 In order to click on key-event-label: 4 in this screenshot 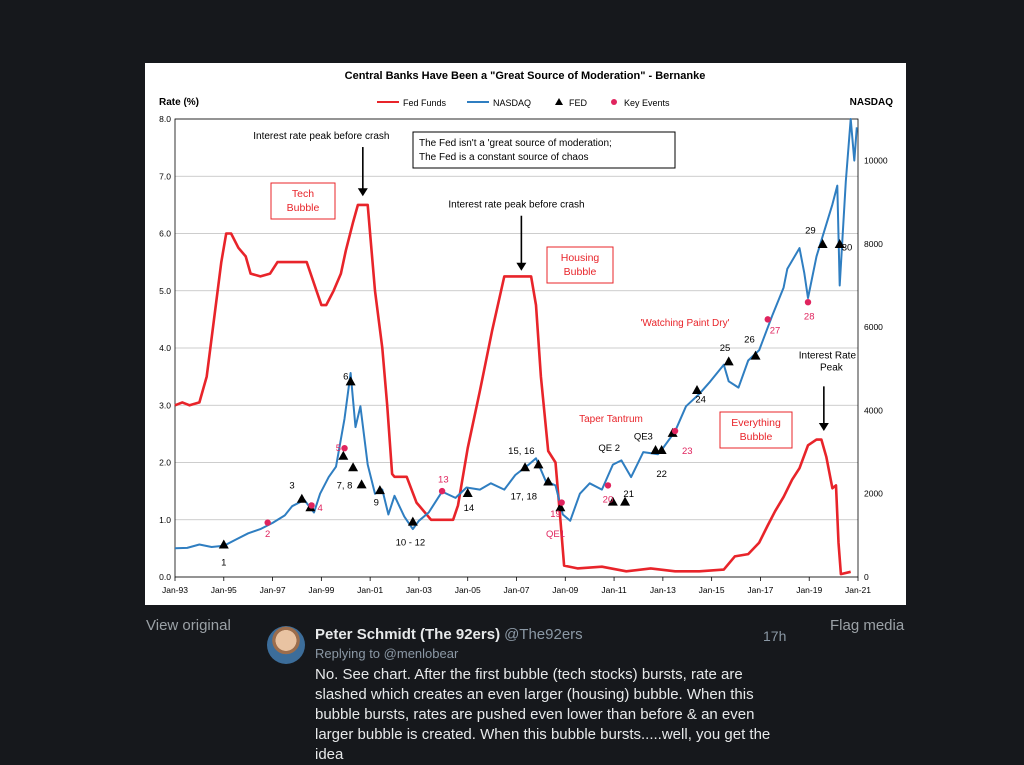, I will do `click(319, 508)`.